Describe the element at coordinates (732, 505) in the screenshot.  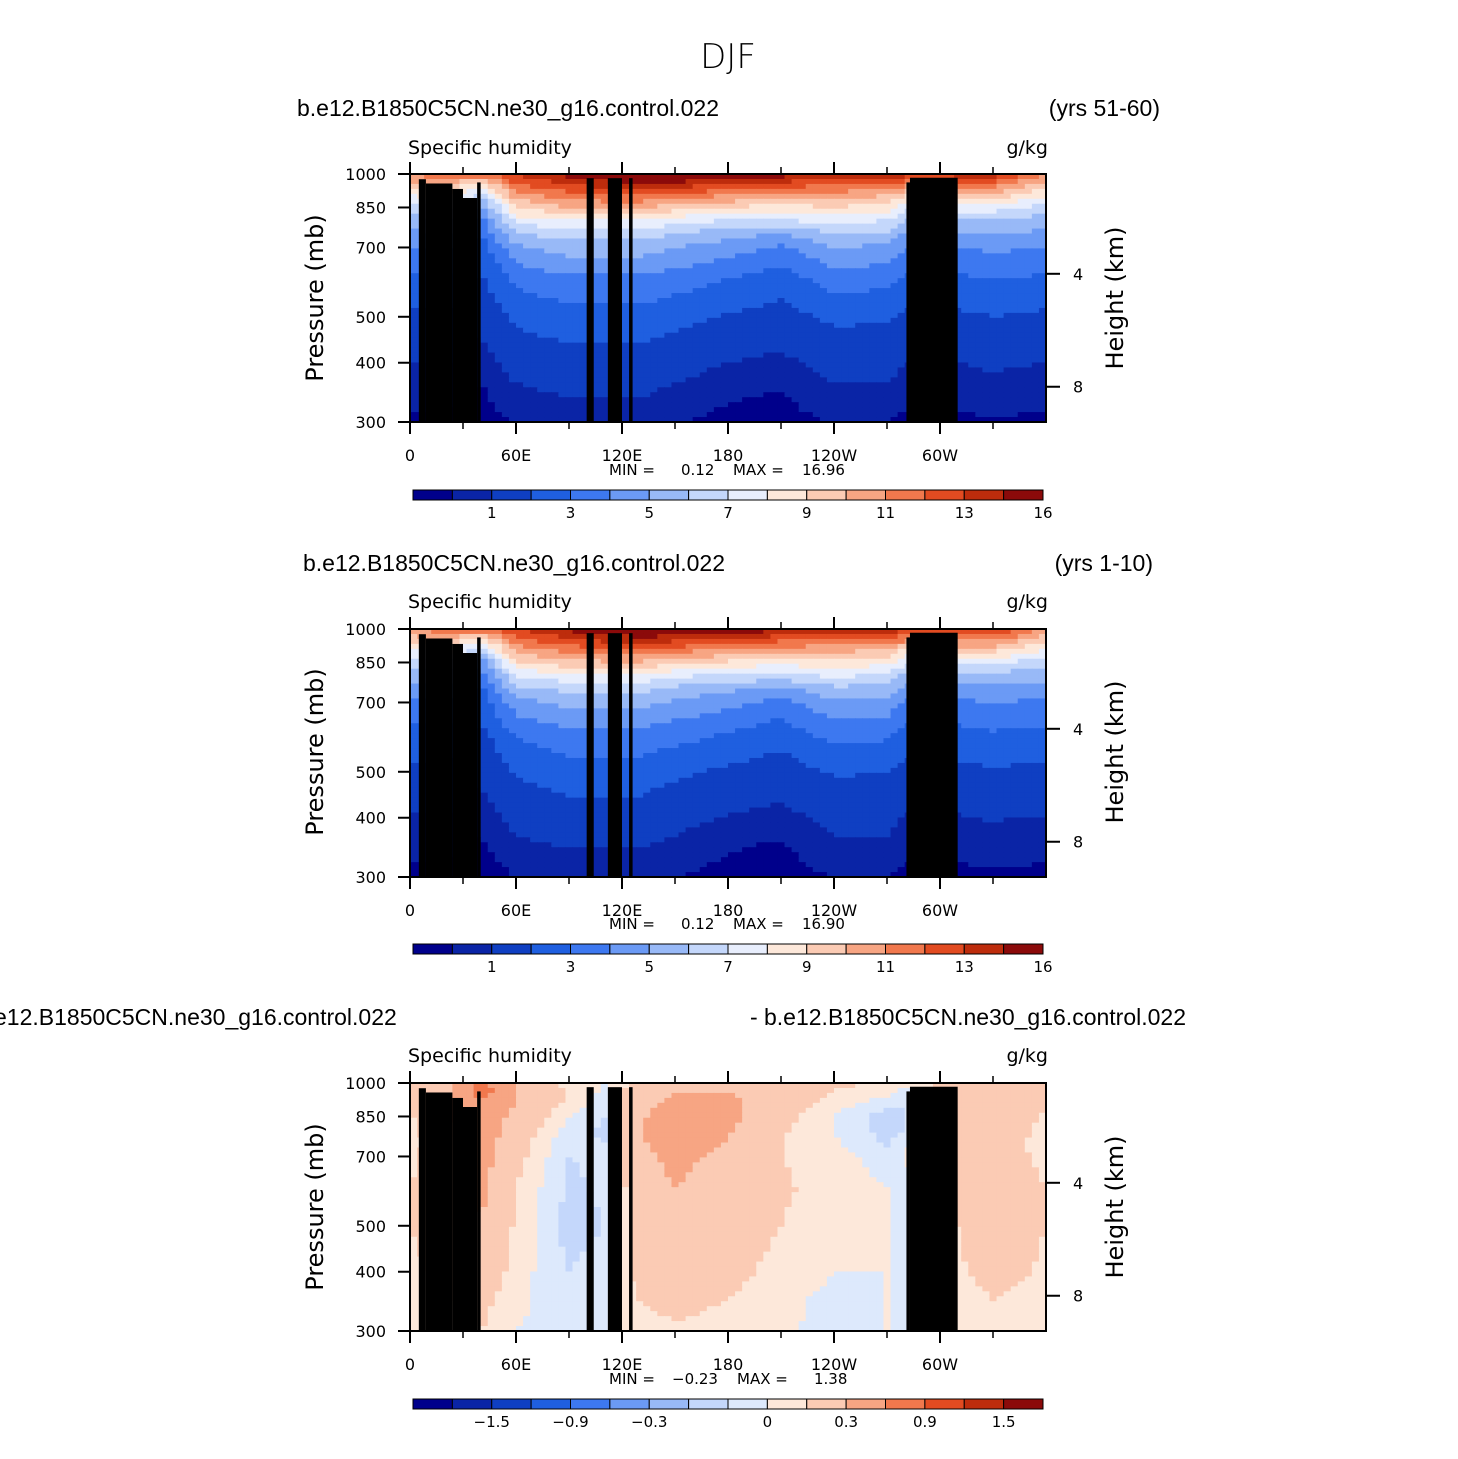
I see `panel-1-colorbar: 1 3 5 7 9 11 13 16` at that location.